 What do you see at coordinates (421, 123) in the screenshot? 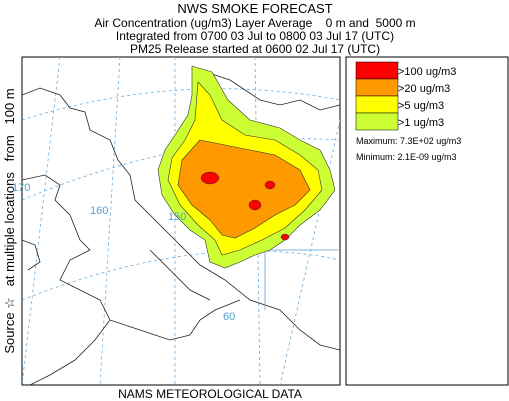
I see `legend-label: >1 ug/m3` at bounding box center [421, 123].